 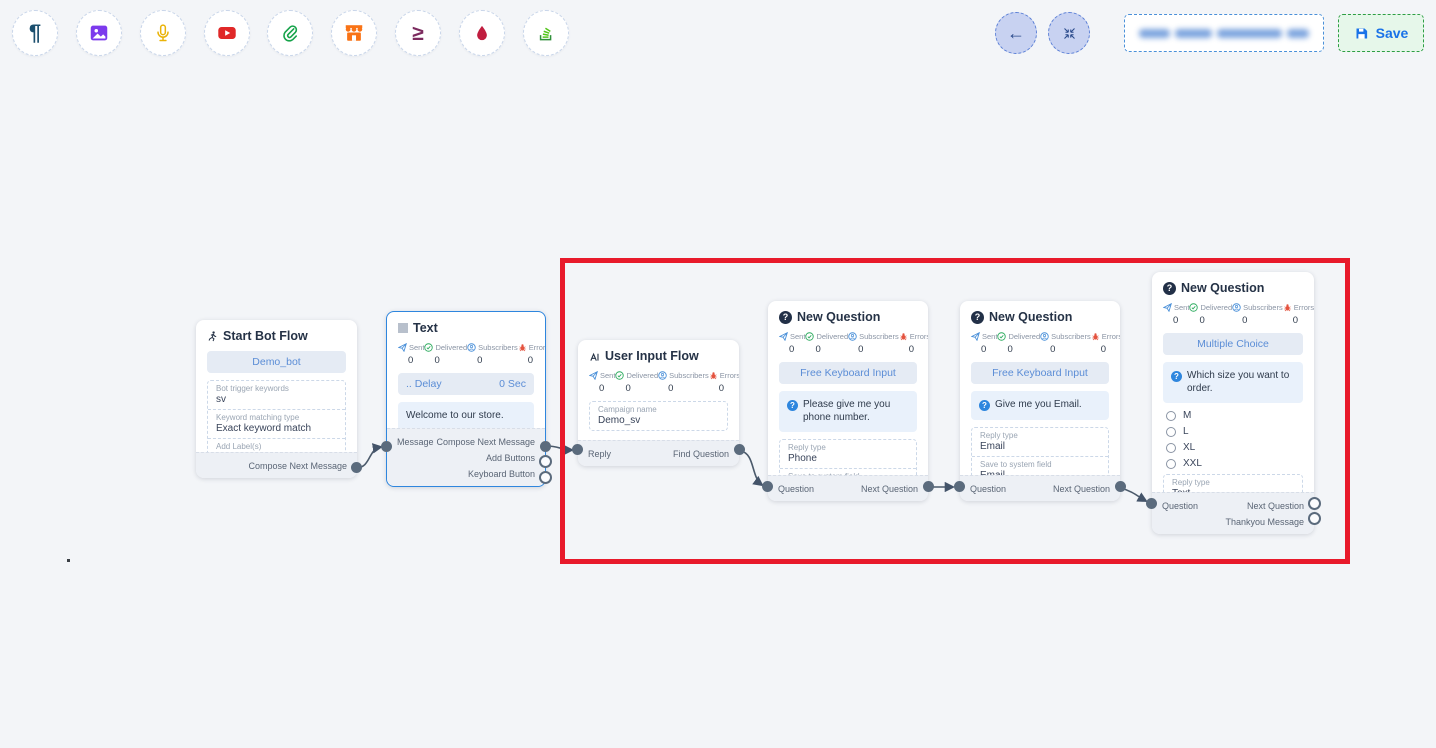 I want to click on toolbar-video-button, so click(x=227, y=33).